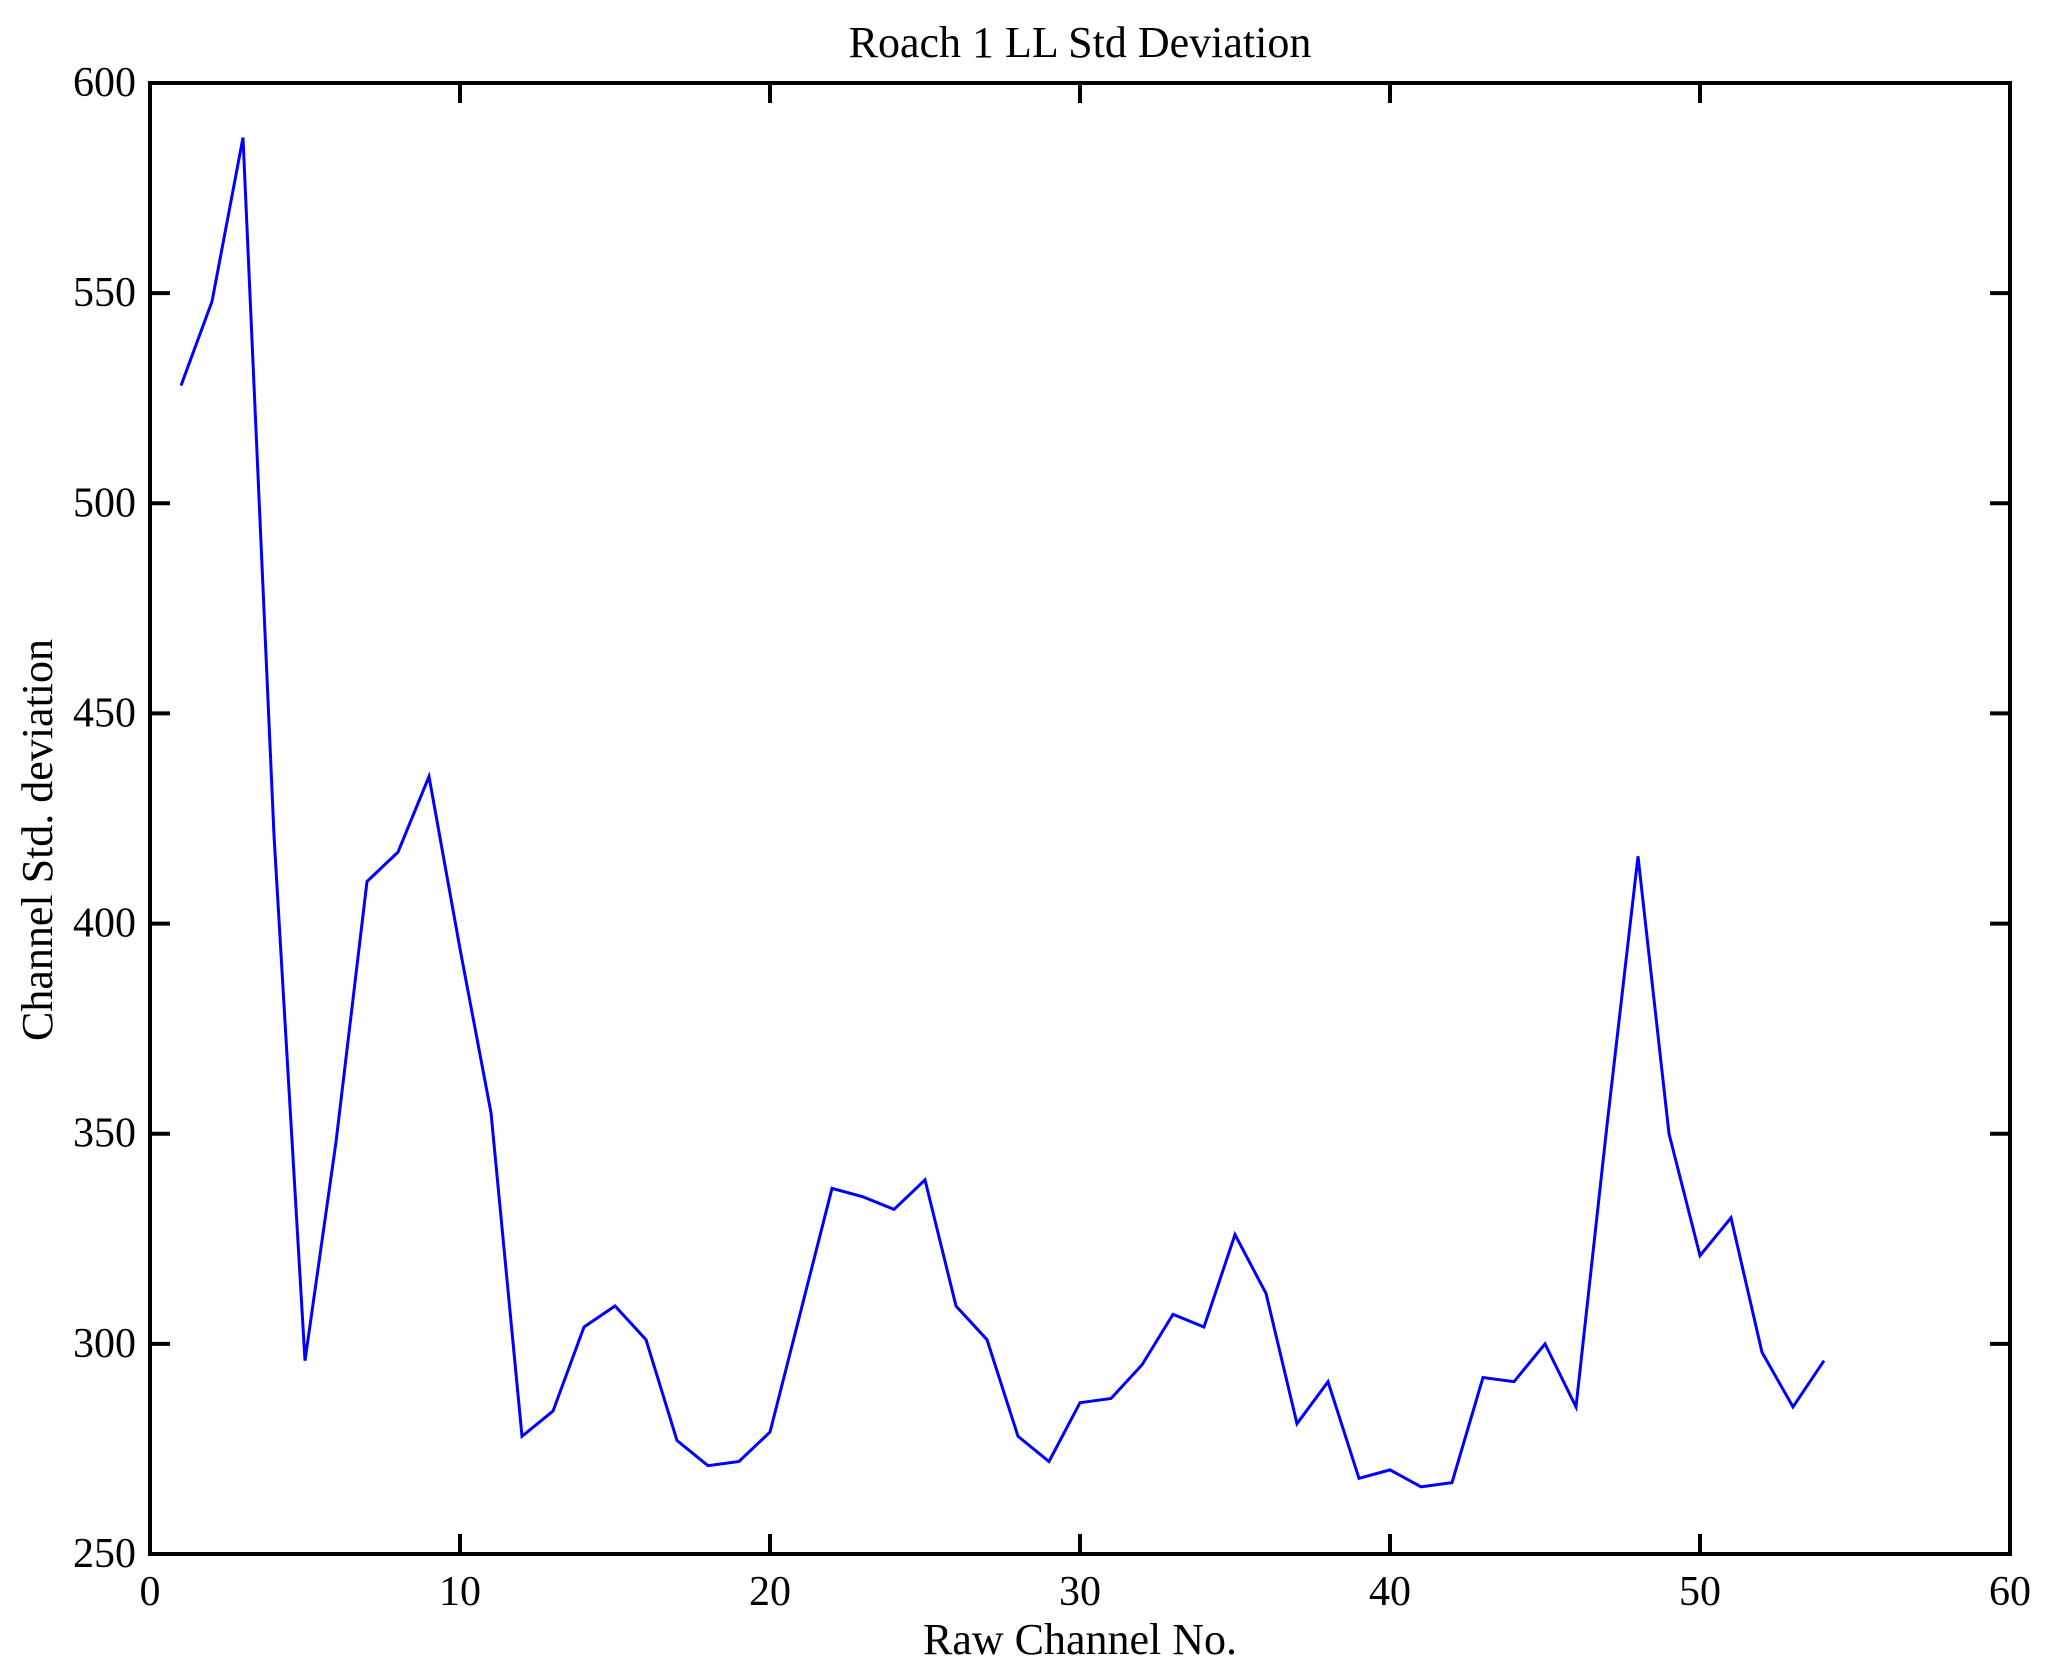  What do you see at coordinates (104, 1134) in the screenshot?
I see `y-tick-label: 350` at bounding box center [104, 1134].